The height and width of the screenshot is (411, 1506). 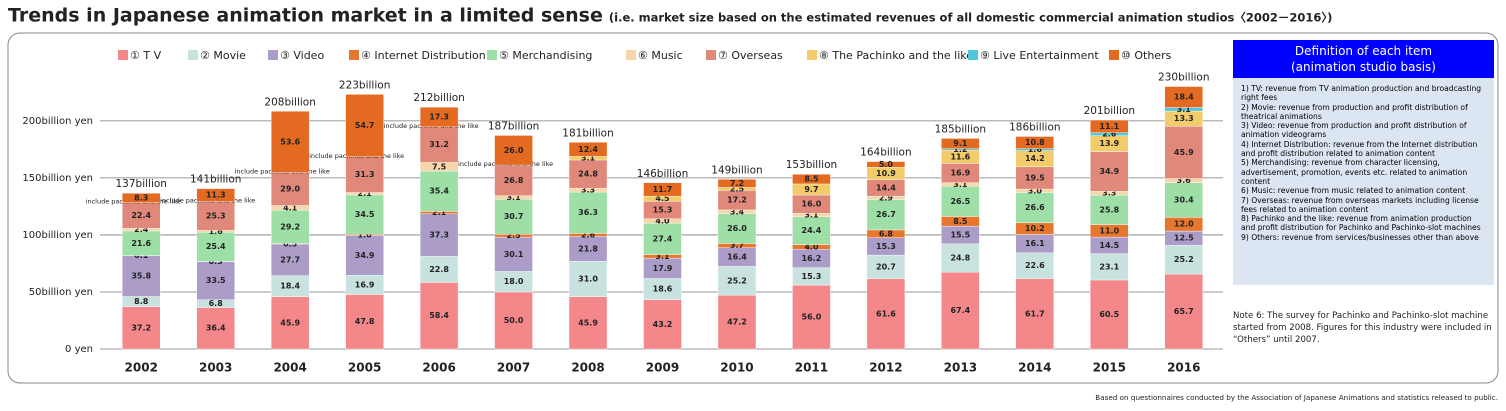 What do you see at coordinates (302, 55) in the screenshot?
I see `legend-label: ③ Video` at bounding box center [302, 55].